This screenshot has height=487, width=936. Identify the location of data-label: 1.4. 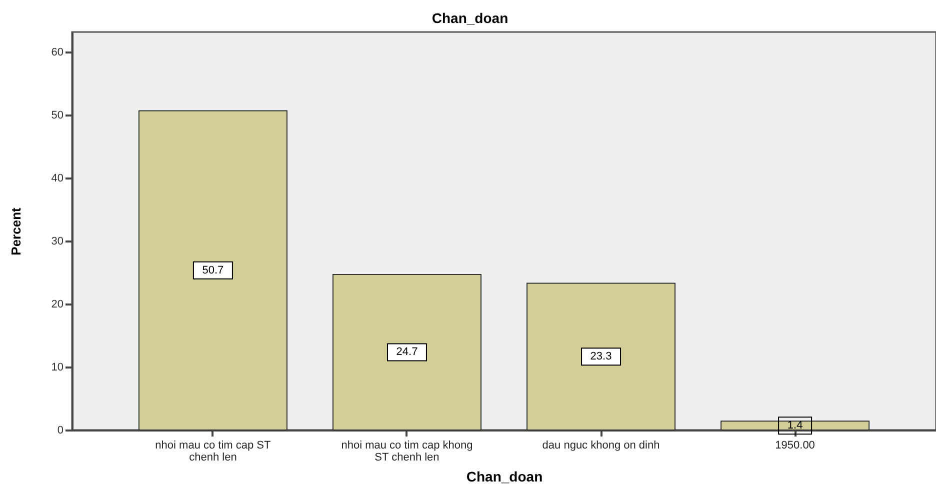
(795, 426).